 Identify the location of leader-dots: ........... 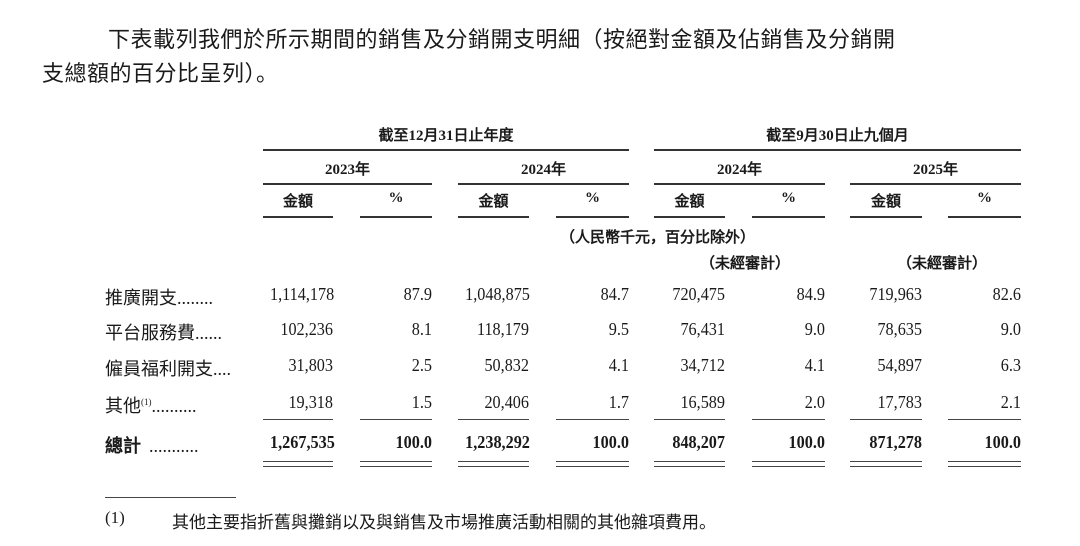
(174, 406).